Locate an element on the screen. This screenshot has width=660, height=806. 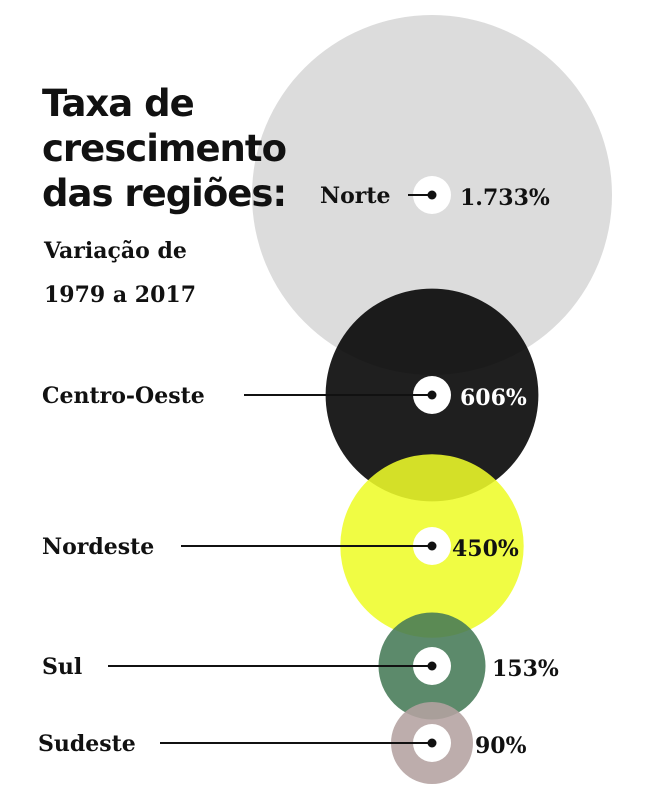
region-label-nordeste: Nordeste is located at coordinates (98, 547).